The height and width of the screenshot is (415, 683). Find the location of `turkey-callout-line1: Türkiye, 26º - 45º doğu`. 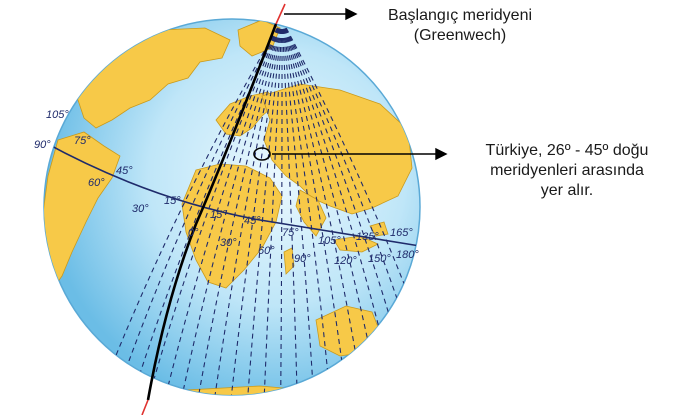

turkey-callout-line1: Türkiye, 26º - 45º doğu is located at coordinates (567, 150).